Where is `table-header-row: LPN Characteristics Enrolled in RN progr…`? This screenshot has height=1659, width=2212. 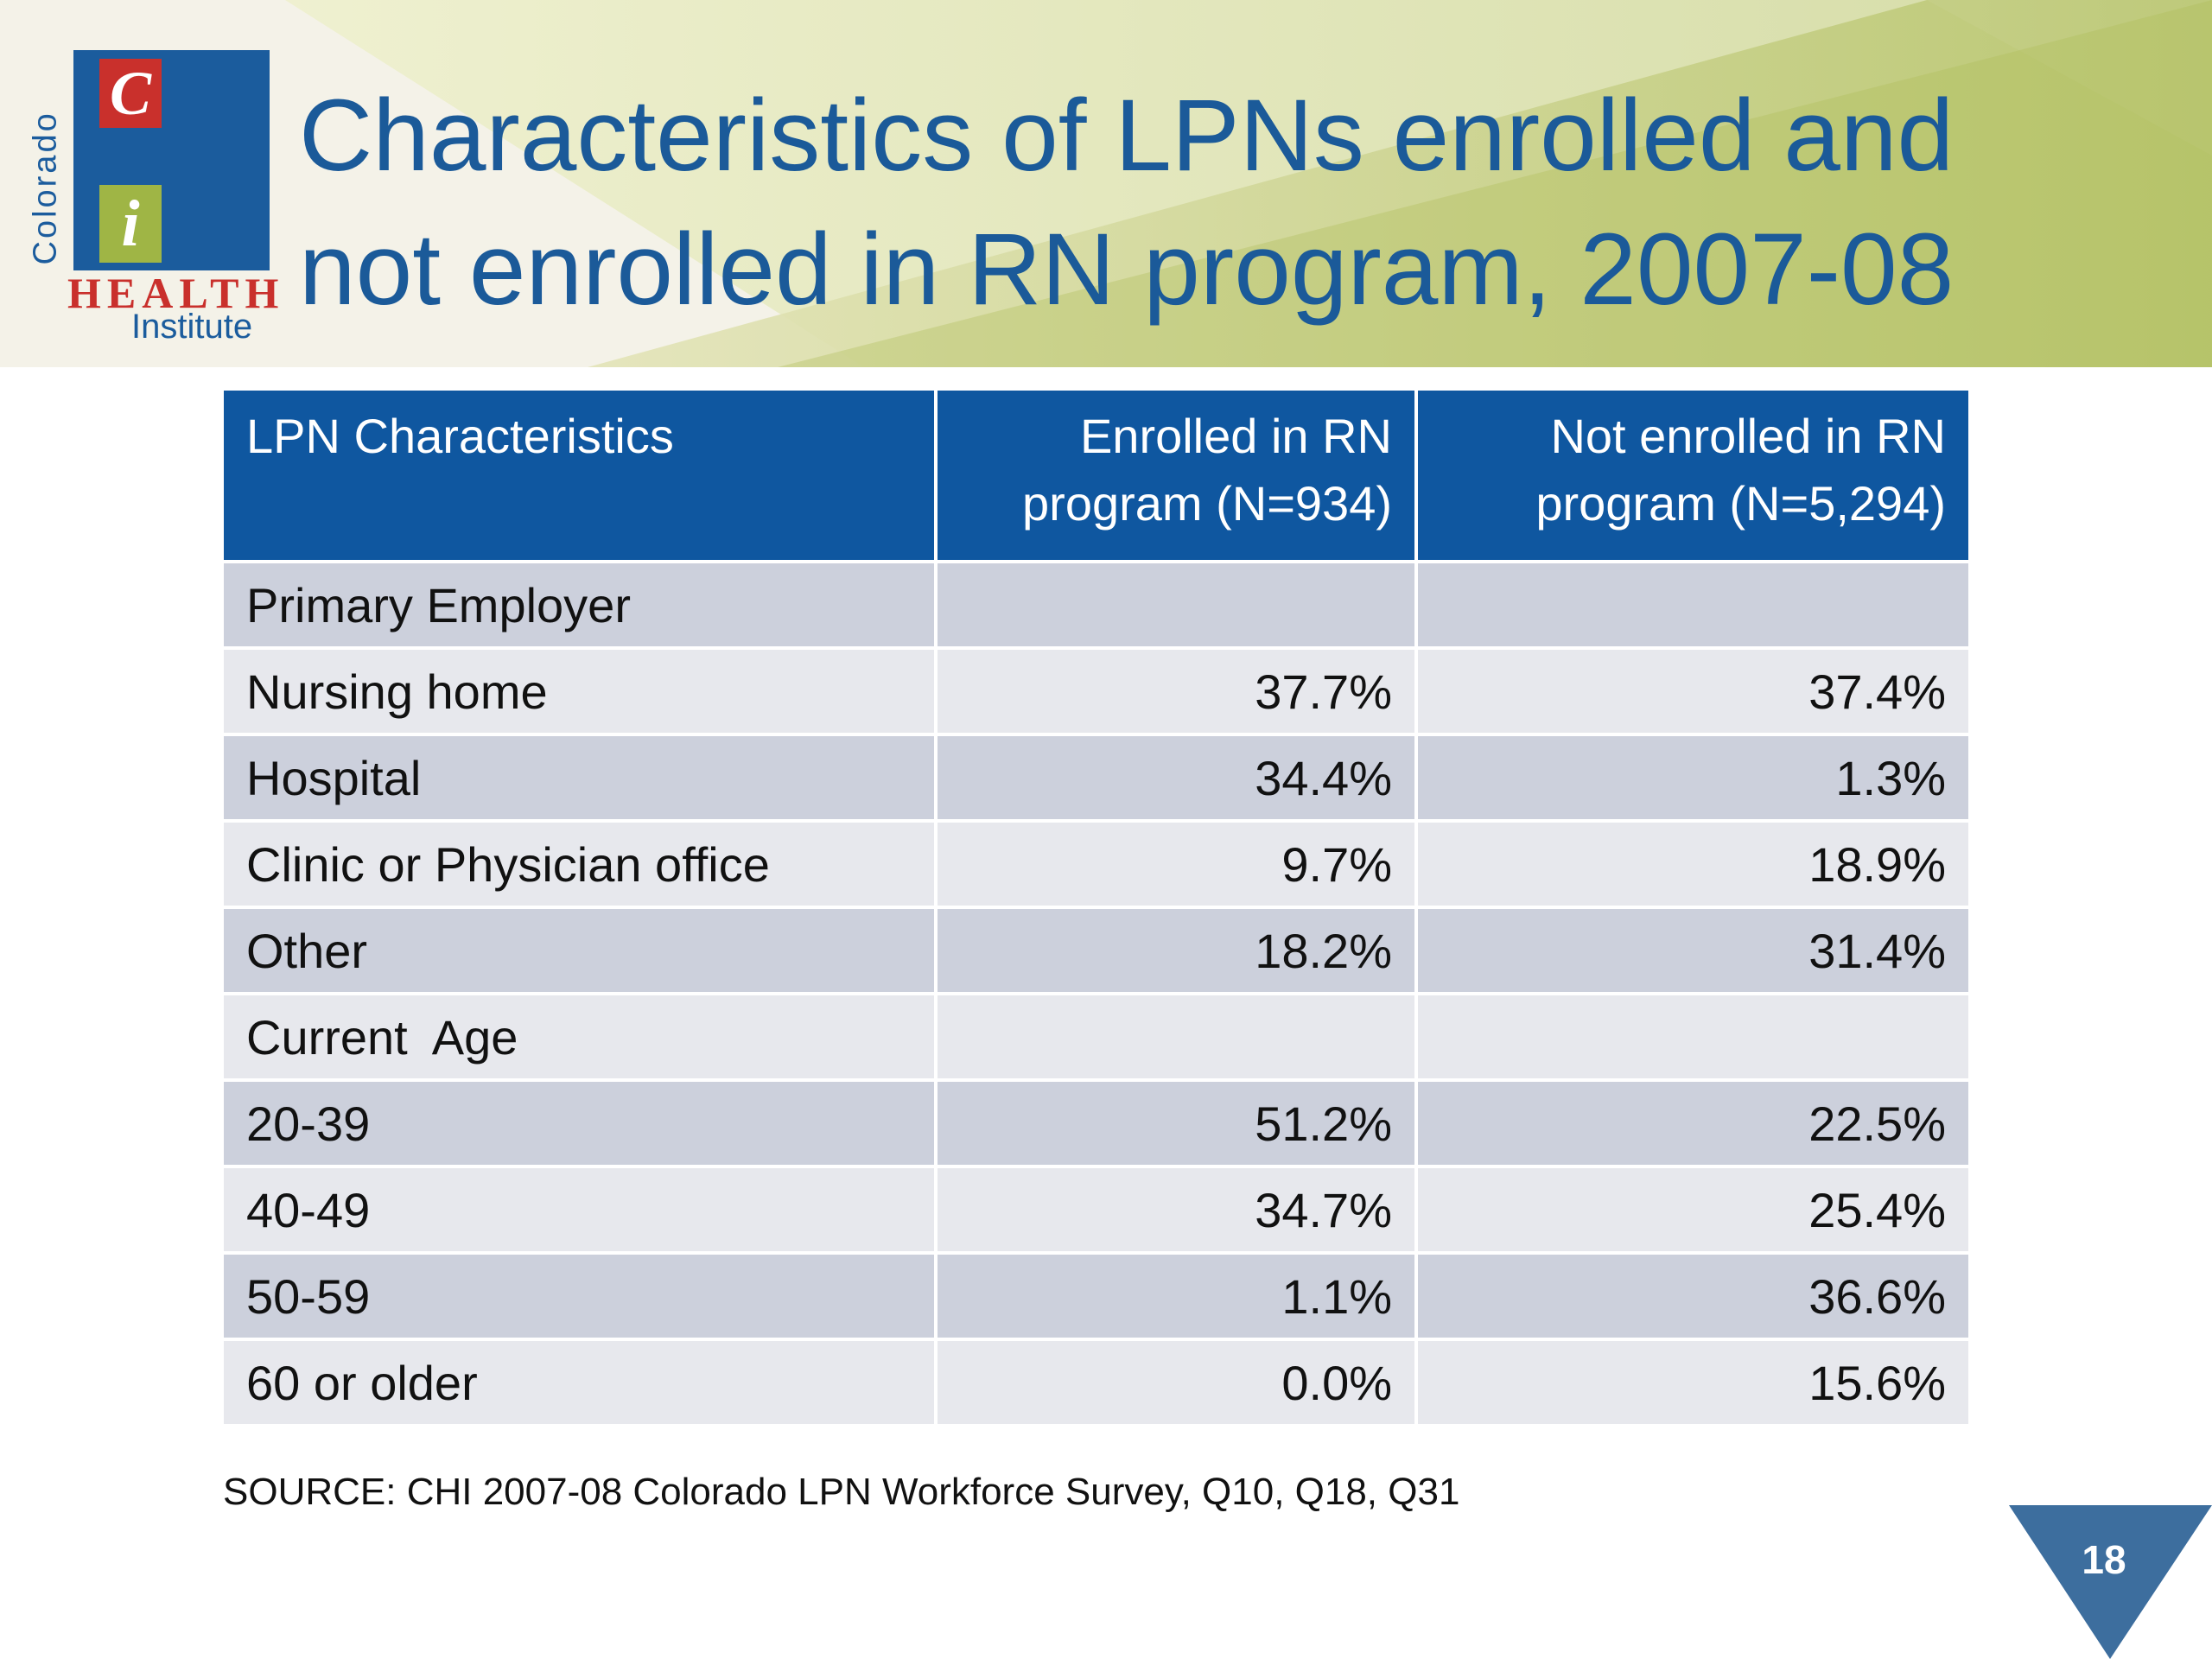
table-header-row: LPN Characteristics Enrolled in RN progr… is located at coordinates (1096, 475).